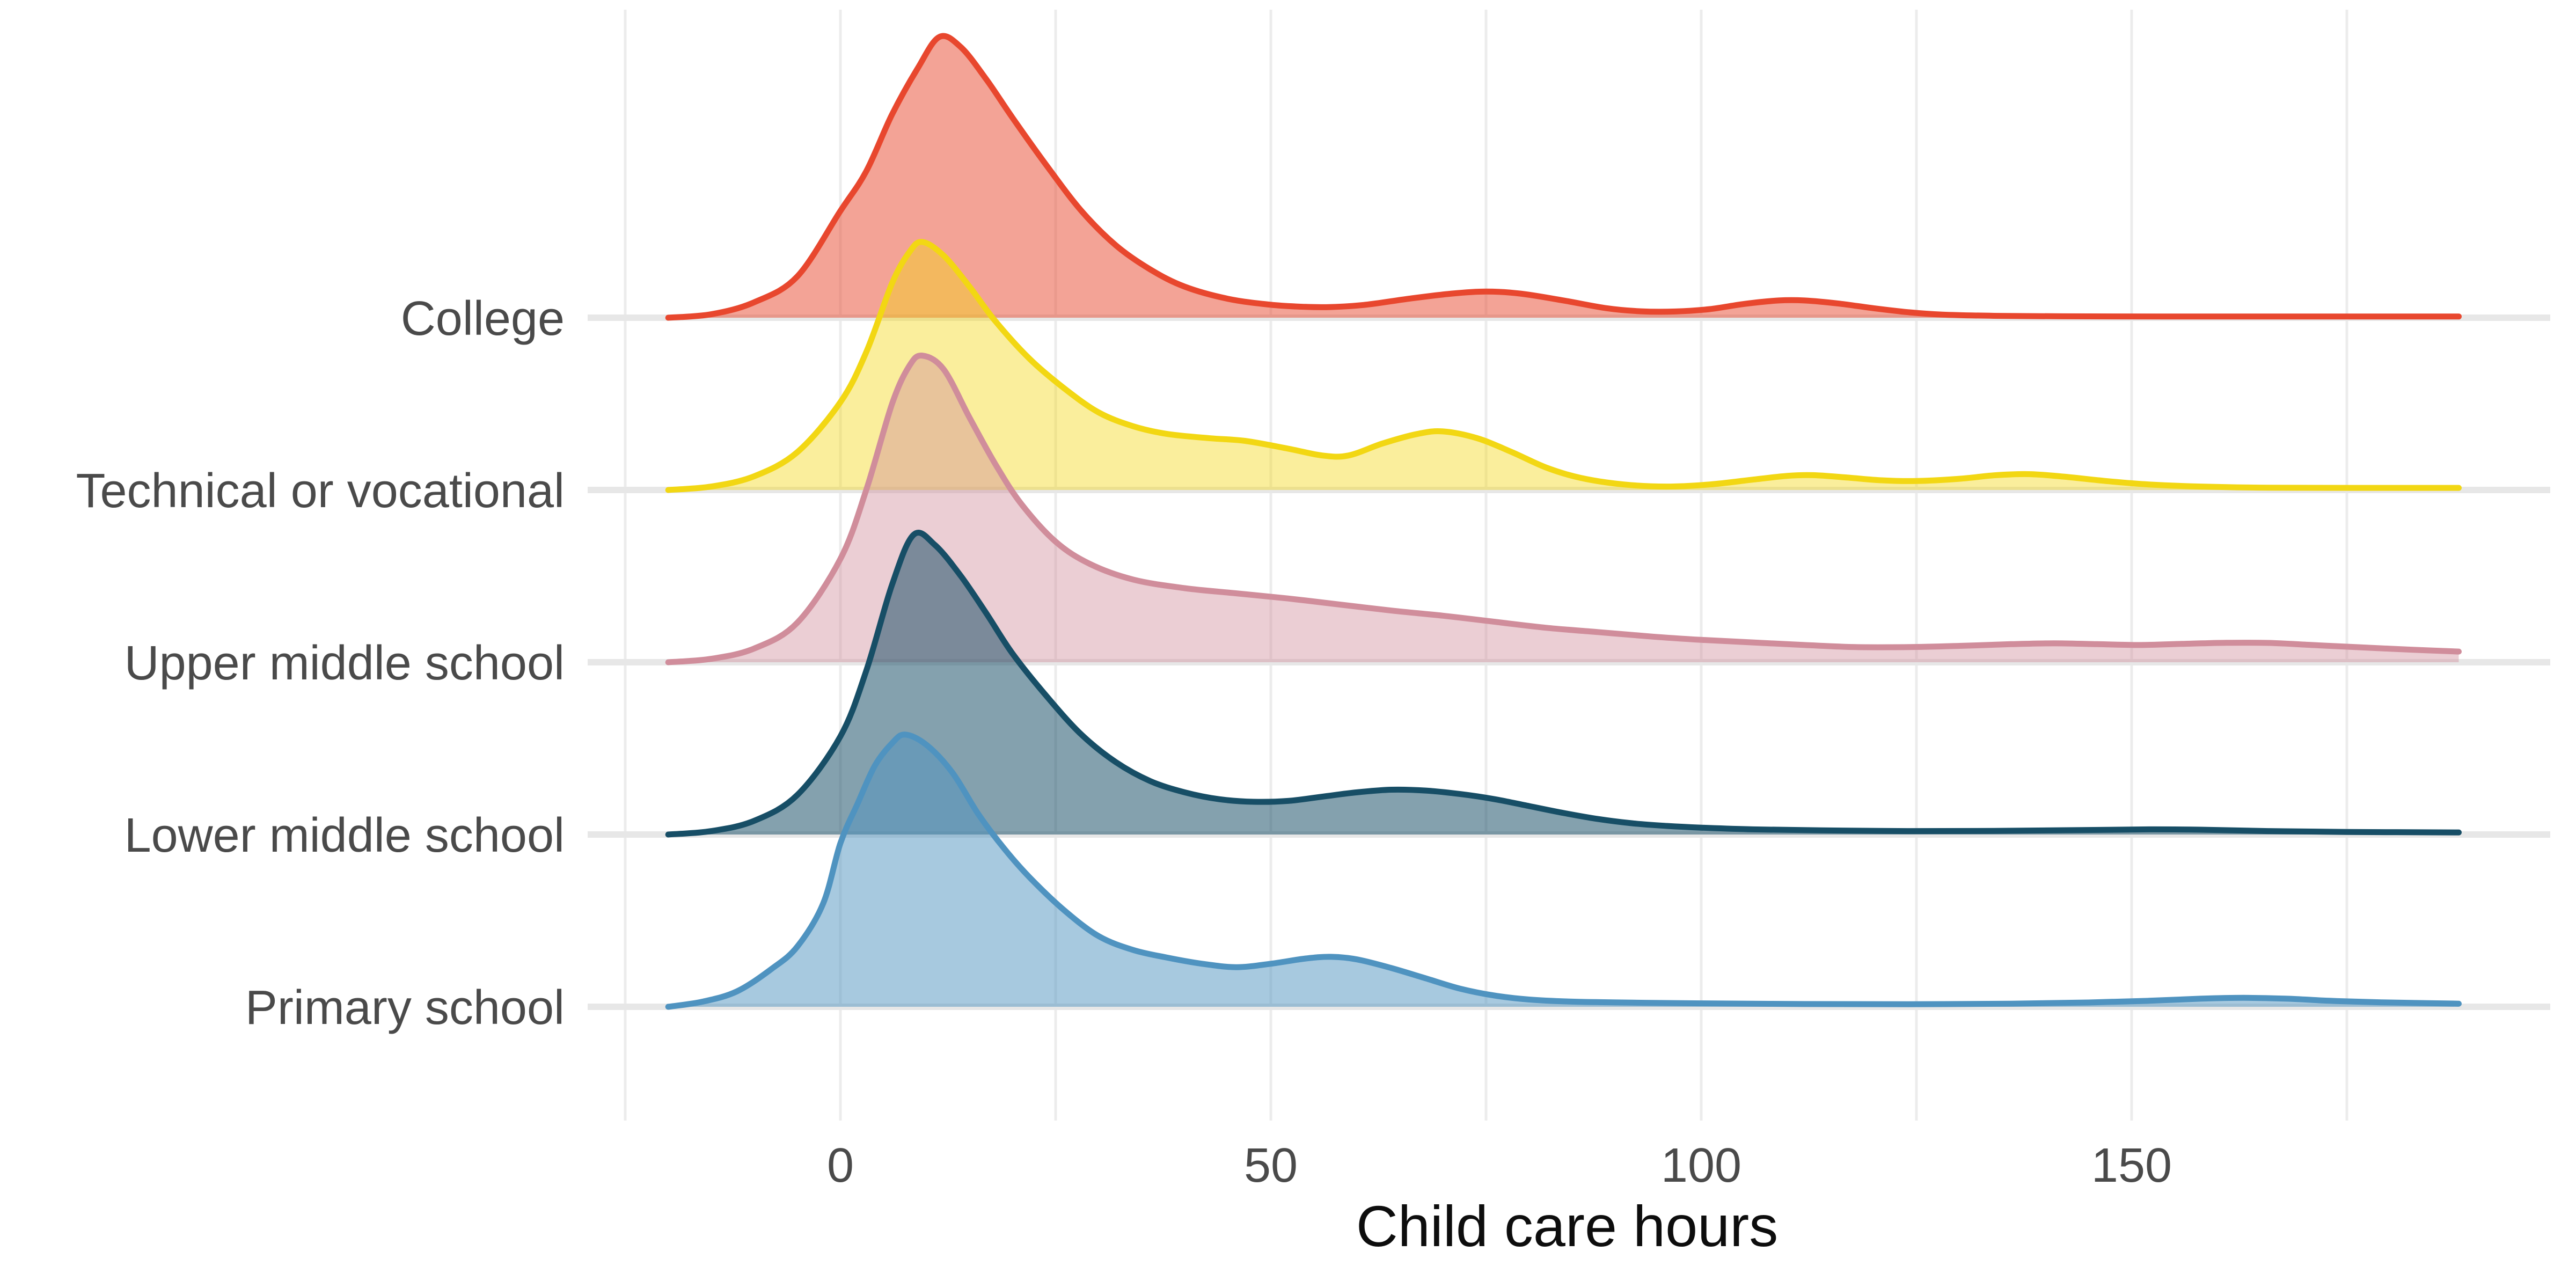  I want to click on ridge-fill-technical-or-vocational, so click(1563, 365).